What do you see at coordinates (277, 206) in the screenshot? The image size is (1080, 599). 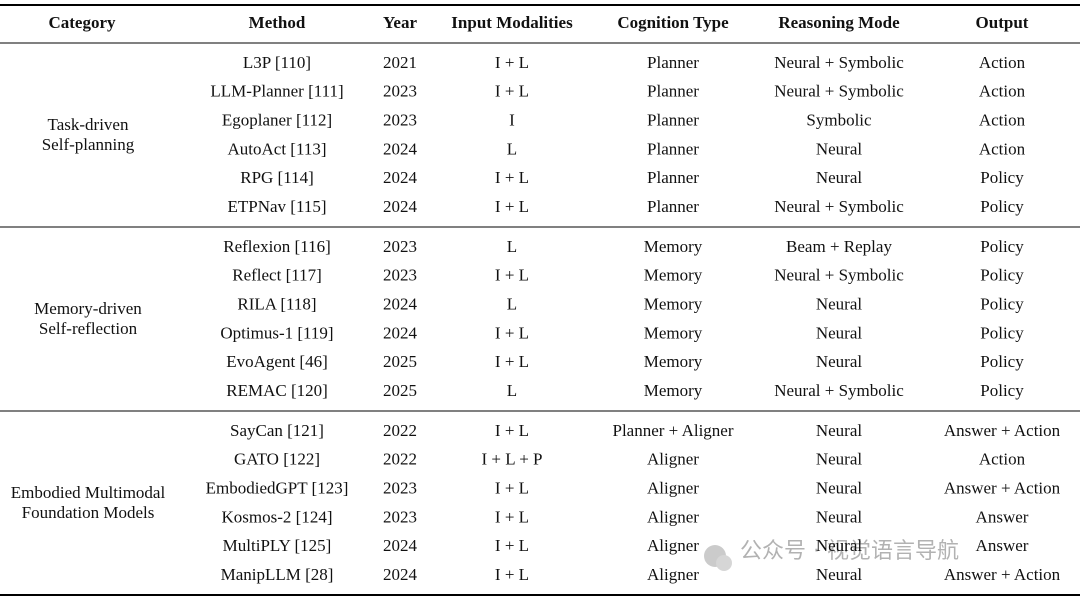 I see `cell: ETPNav [115]` at bounding box center [277, 206].